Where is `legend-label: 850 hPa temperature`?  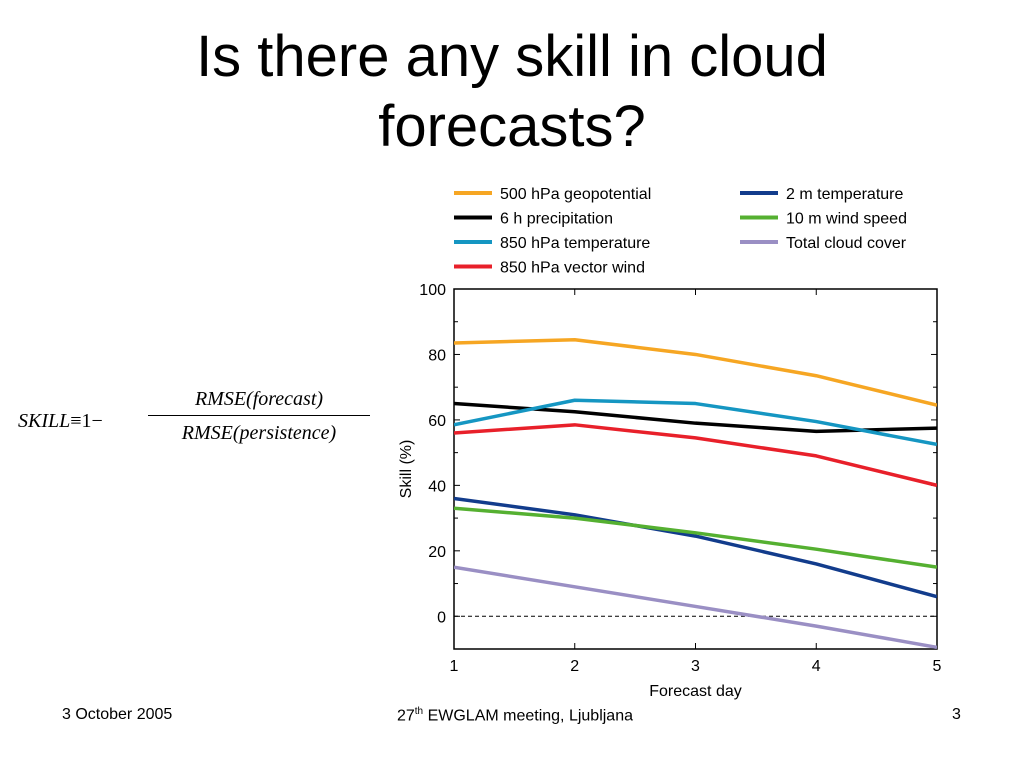 legend-label: 850 hPa temperature is located at coordinates (575, 243).